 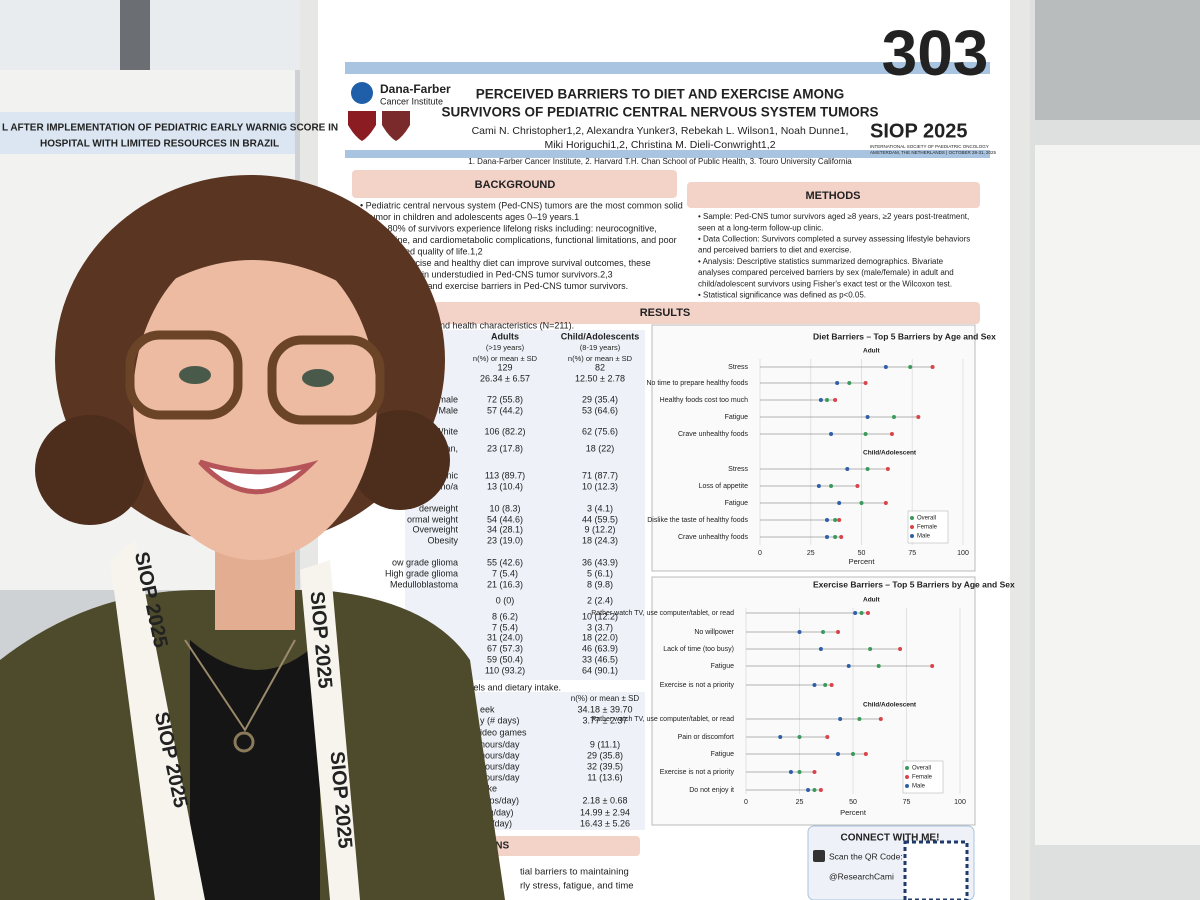 I want to click on section-title: BACKGROUND, so click(x=515, y=185).